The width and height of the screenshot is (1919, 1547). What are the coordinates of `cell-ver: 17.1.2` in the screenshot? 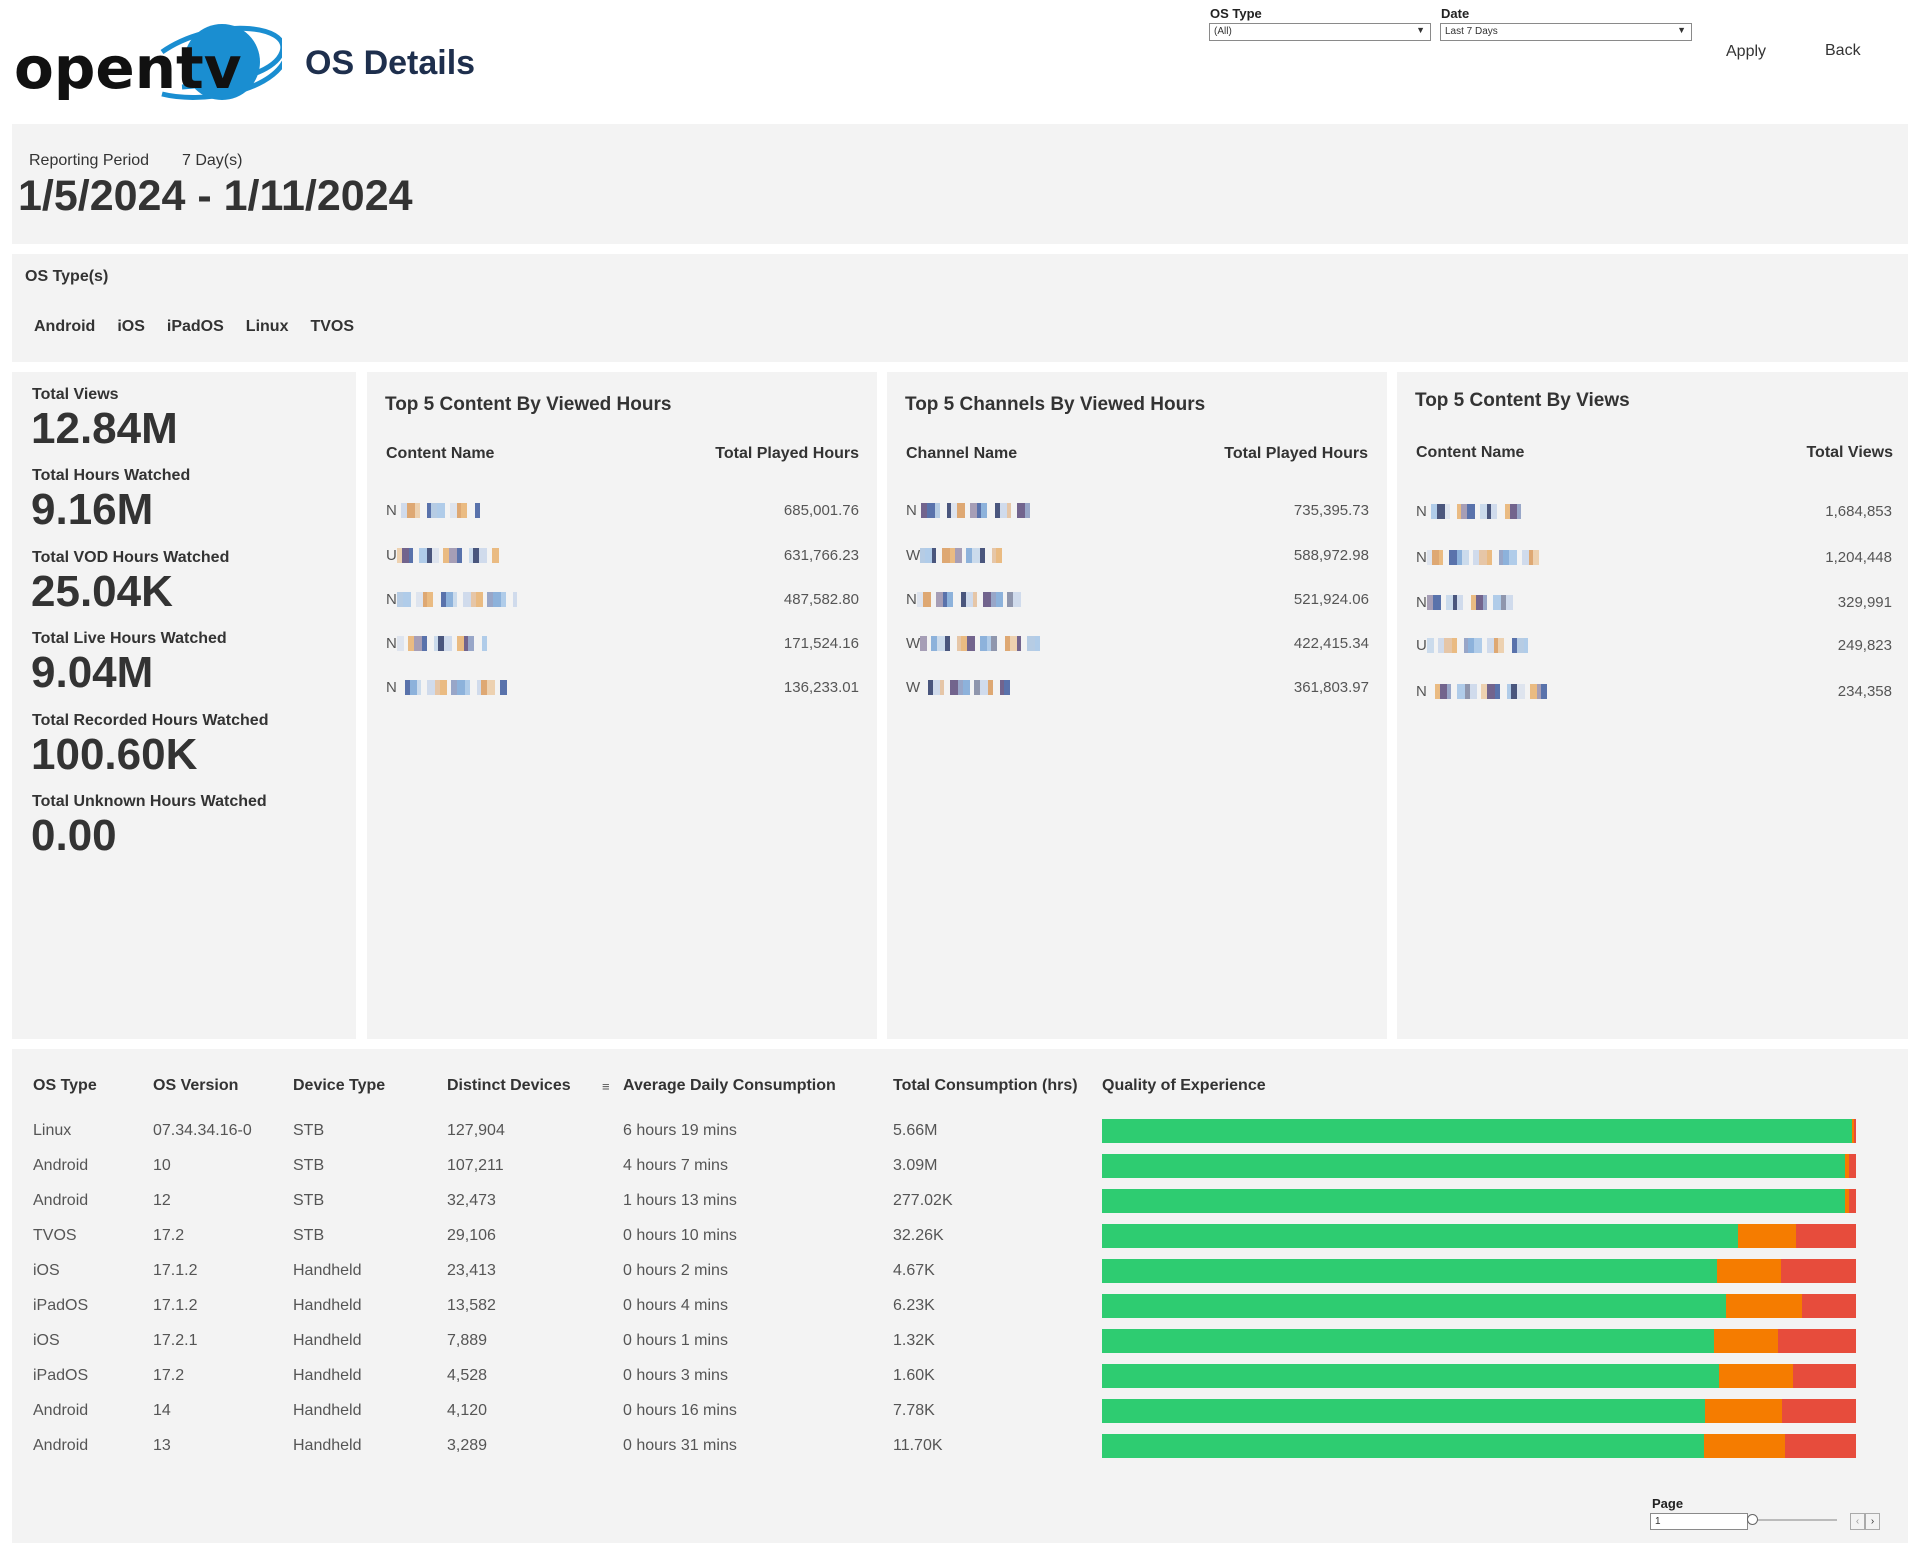 It's located at (175, 1270).